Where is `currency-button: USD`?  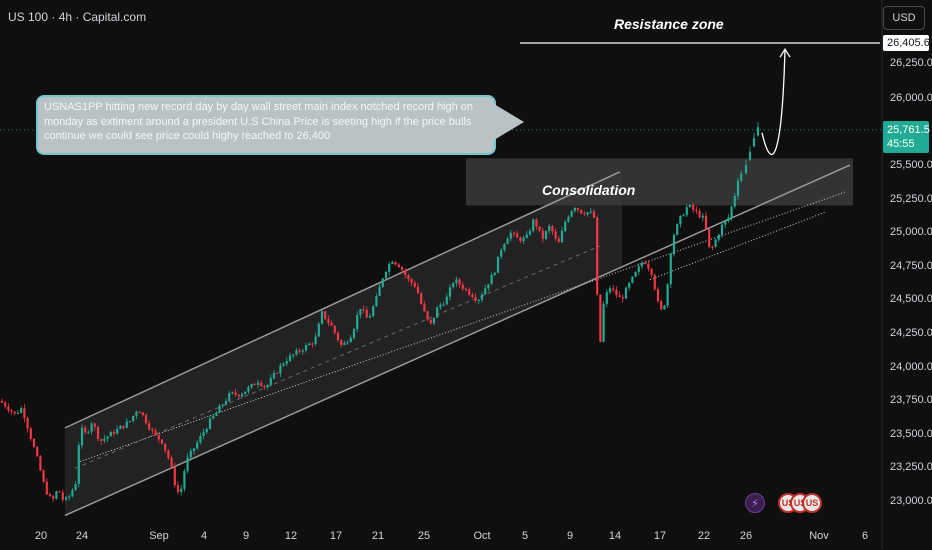
currency-button: USD is located at coordinates (904, 18).